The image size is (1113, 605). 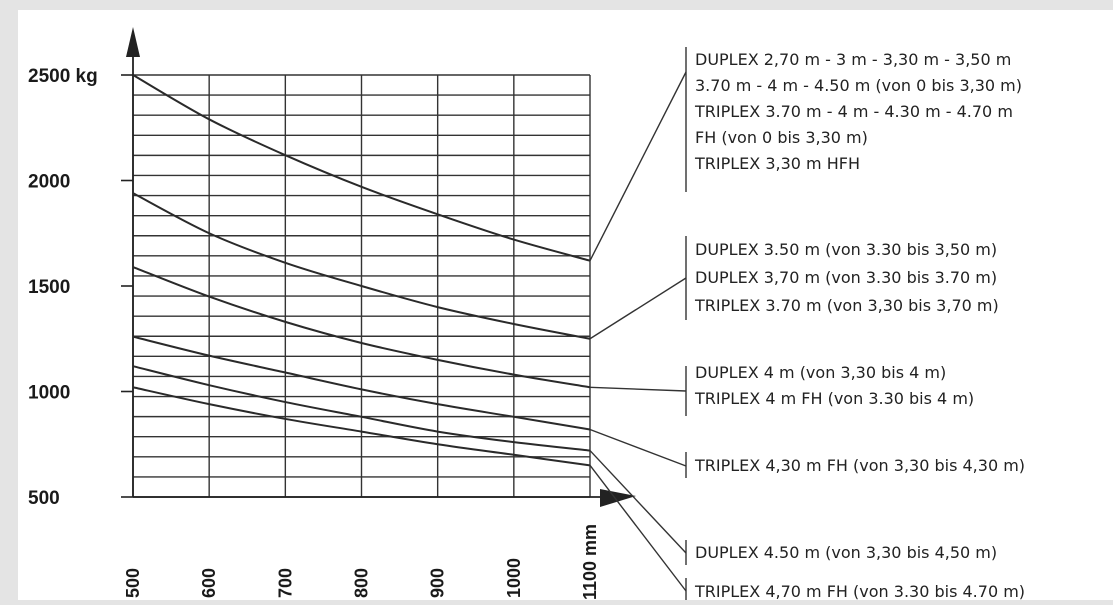 What do you see at coordinates (820, 372) in the screenshot?
I see `legend-entry-text: DUPLEX 4 m (von 3,30 bis 4 m)` at bounding box center [820, 372].